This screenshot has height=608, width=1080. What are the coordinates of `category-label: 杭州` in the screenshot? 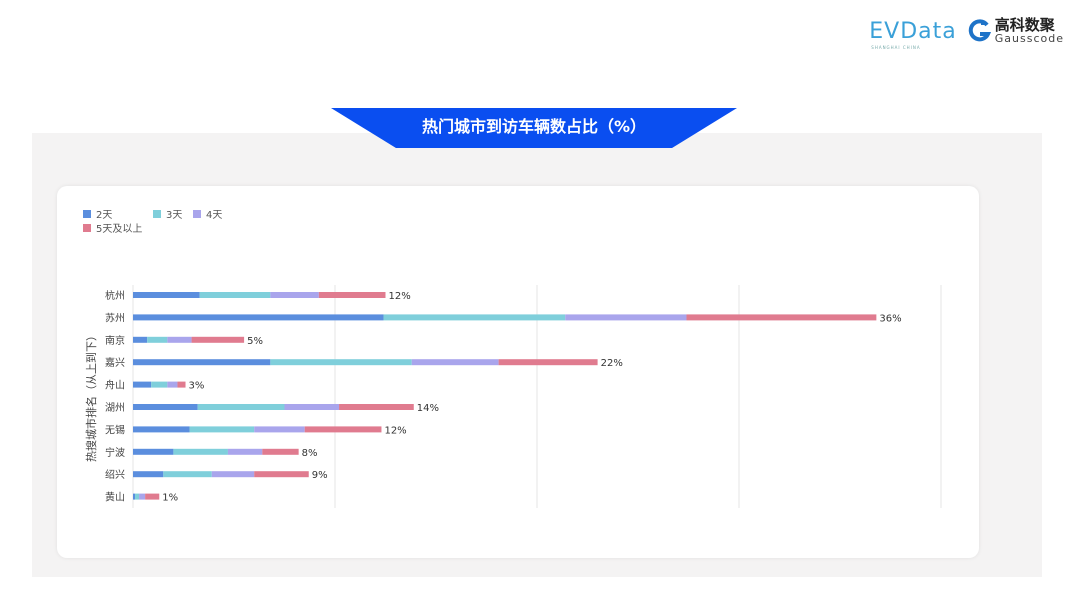 It's located at (115, 295).